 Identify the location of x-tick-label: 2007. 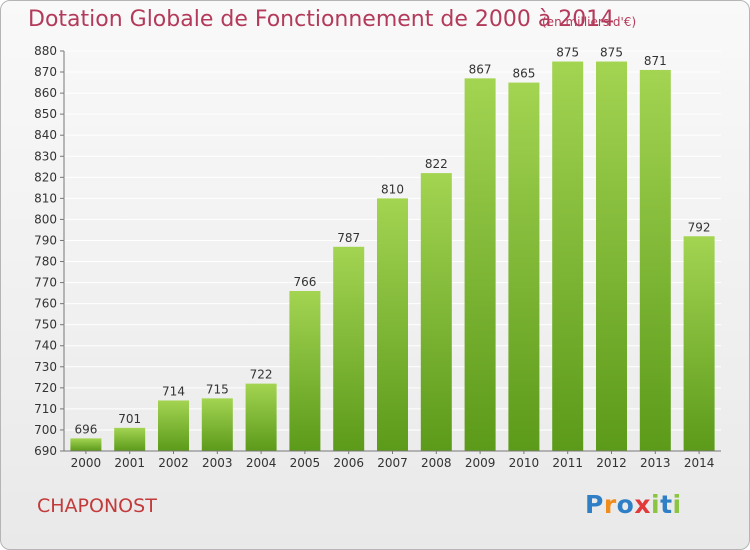
(392, 463).